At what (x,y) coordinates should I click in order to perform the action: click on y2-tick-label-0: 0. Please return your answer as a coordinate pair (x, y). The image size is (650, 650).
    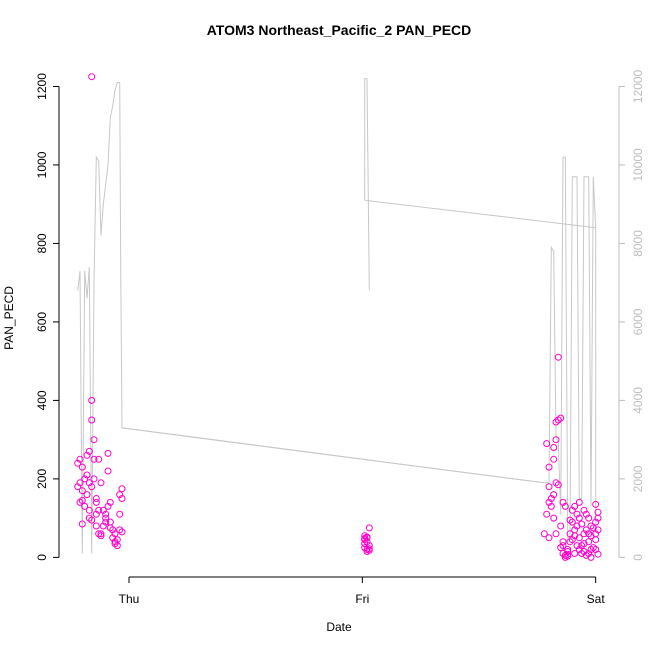
    Looking at the image, I should click on (638, 557).